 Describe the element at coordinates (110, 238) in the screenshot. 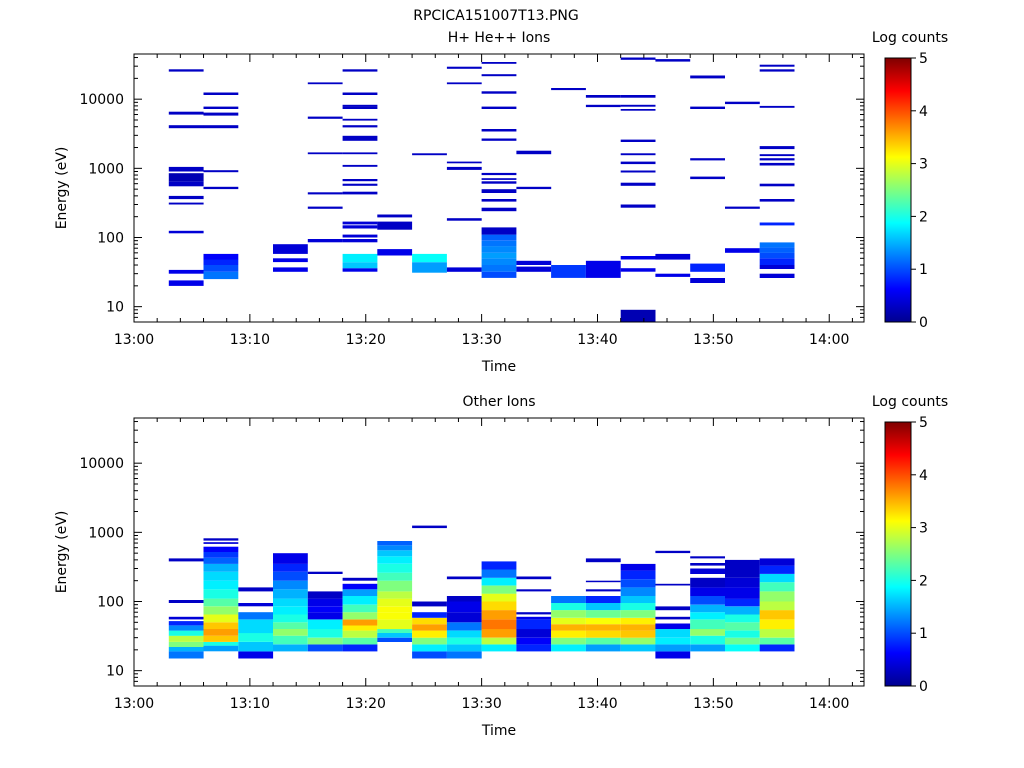

I see `y-tick-label: 100` at that location.